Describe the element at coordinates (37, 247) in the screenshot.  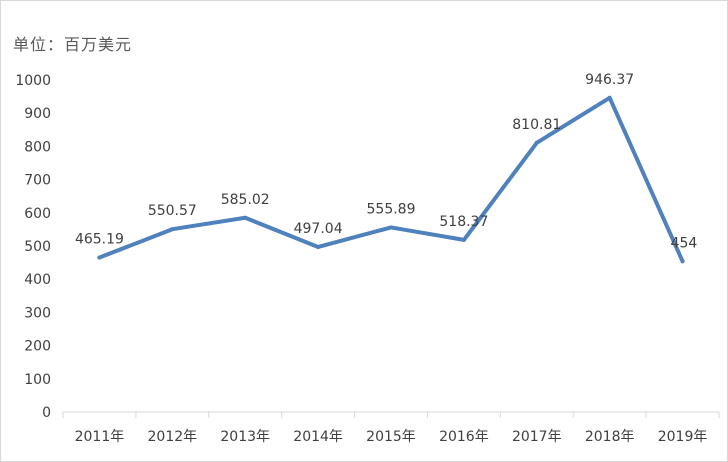
I see `y-tick-label: 500` at that location.